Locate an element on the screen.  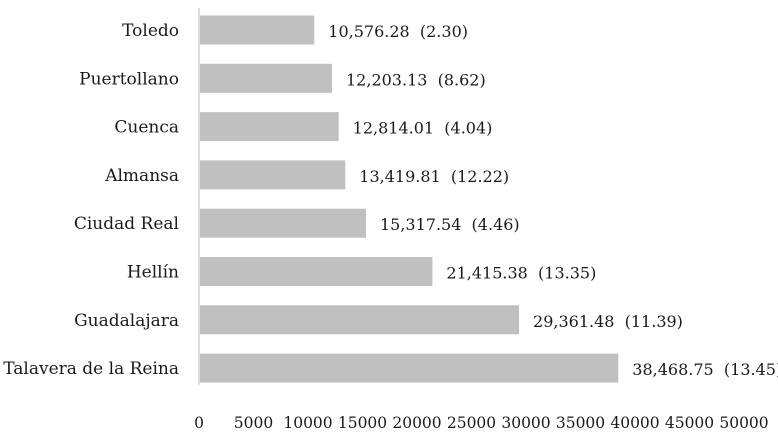
category-label: Guadalajara is located at coordinates (126, 321).